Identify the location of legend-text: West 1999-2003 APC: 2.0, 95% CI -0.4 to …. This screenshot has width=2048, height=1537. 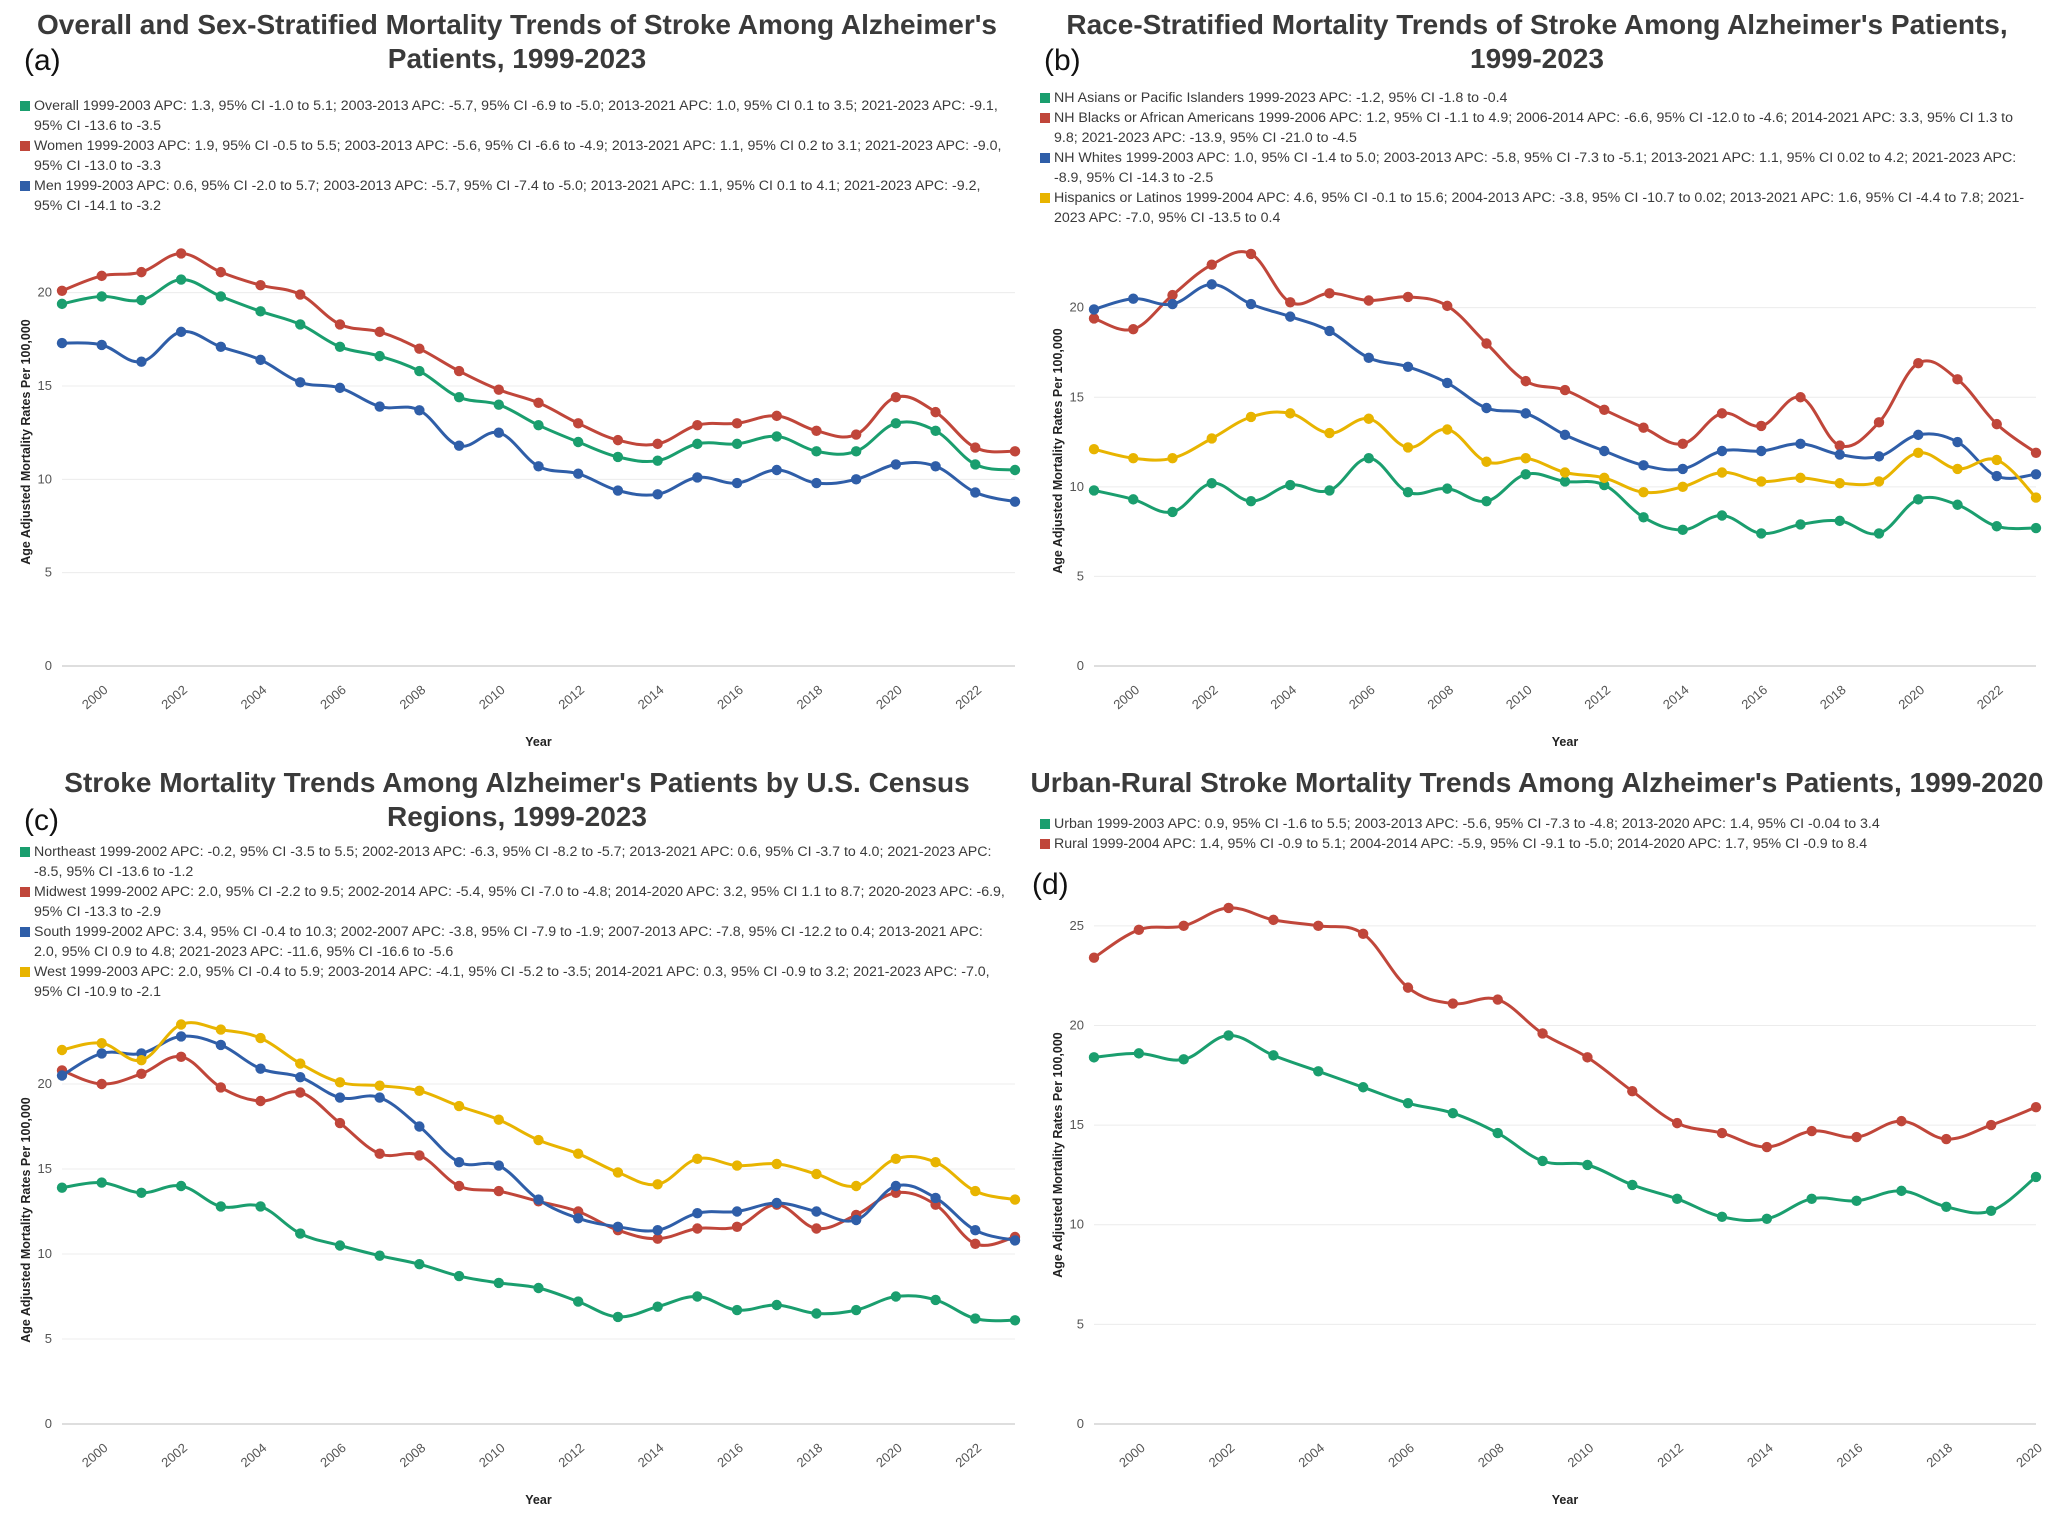
(512, 982).